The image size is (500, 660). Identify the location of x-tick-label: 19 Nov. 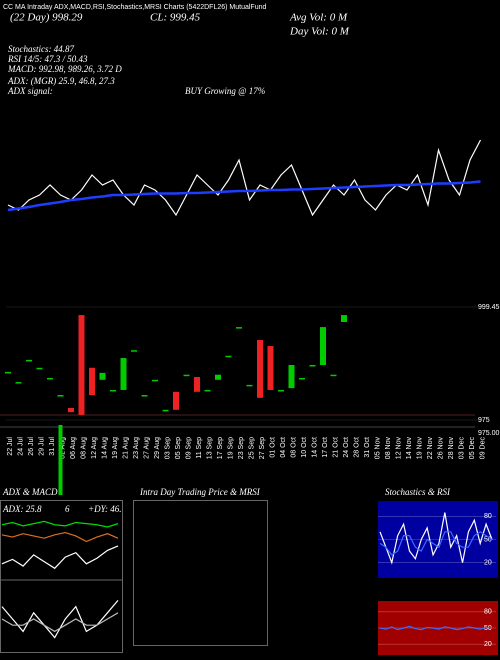
(419, 448).